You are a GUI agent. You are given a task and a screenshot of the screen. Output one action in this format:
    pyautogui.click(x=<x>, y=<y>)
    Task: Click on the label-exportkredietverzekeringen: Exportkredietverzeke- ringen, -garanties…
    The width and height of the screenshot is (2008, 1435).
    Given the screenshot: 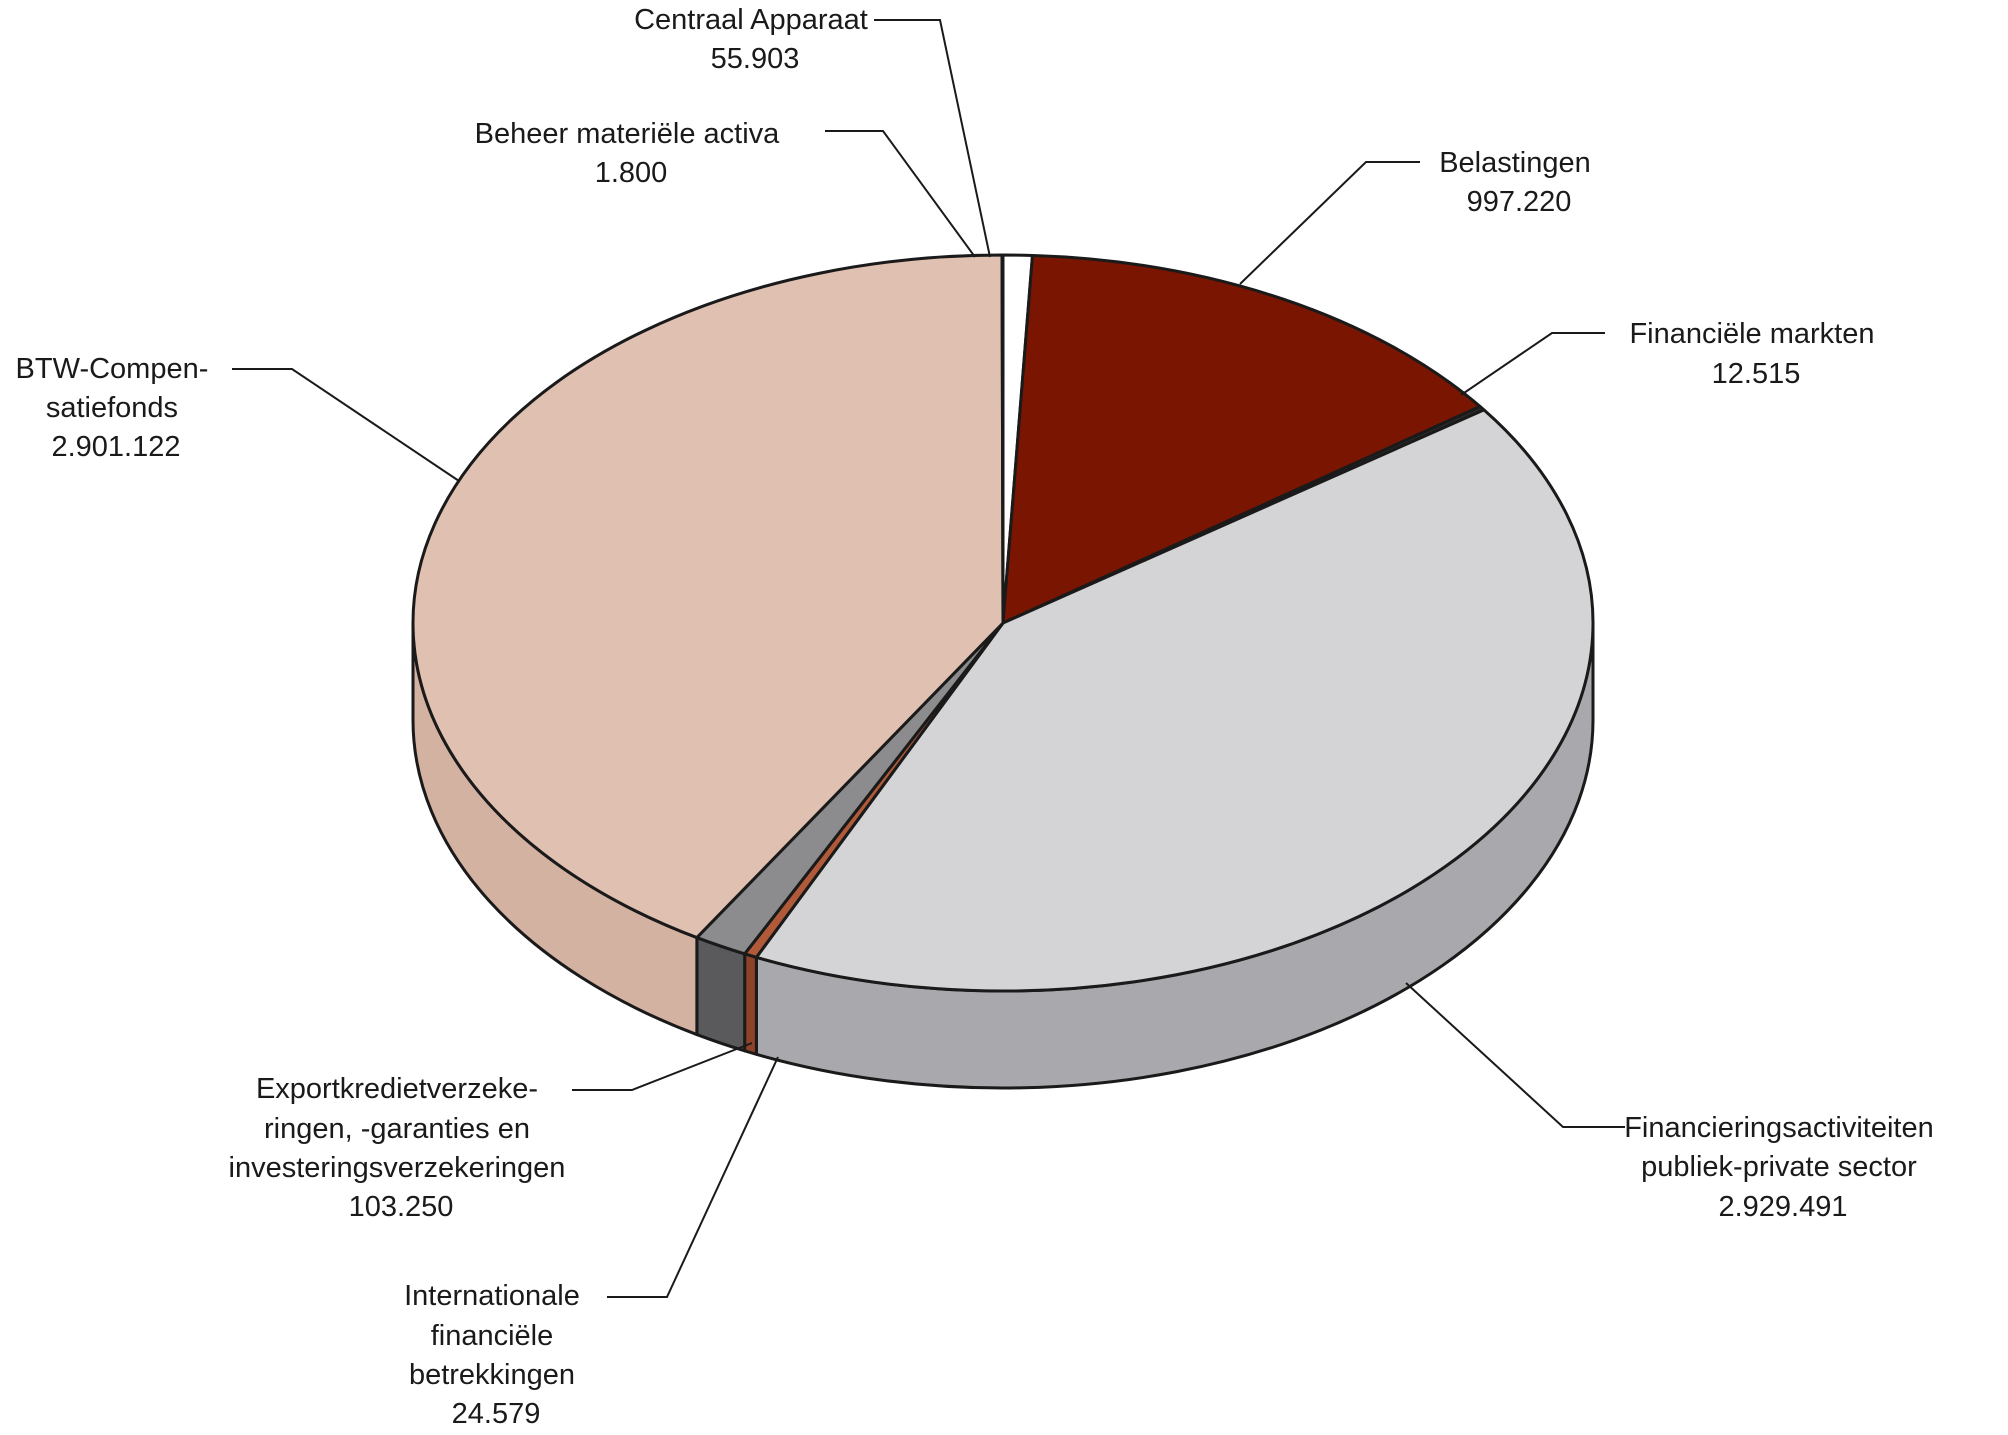 What is the action you would take?
    pyautogui.click(x=401, y=1148)
    